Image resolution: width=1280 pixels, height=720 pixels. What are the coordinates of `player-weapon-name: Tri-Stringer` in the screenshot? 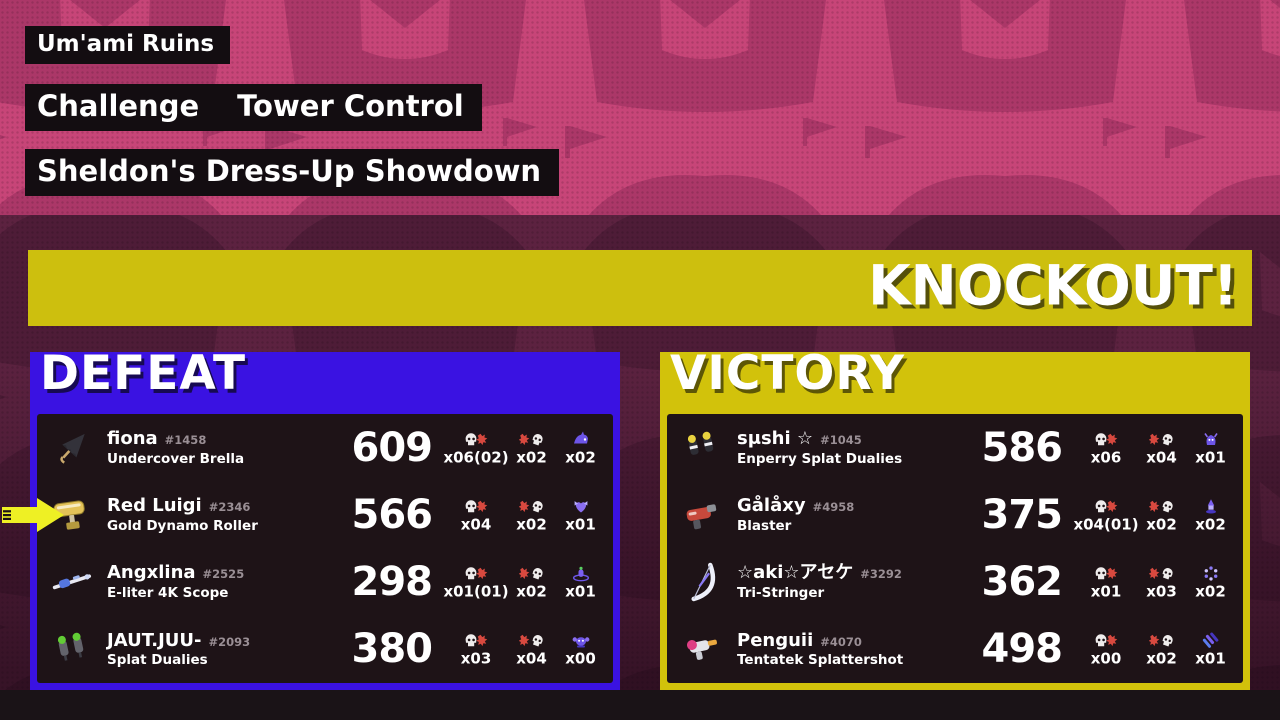 It's located at (781, 593).